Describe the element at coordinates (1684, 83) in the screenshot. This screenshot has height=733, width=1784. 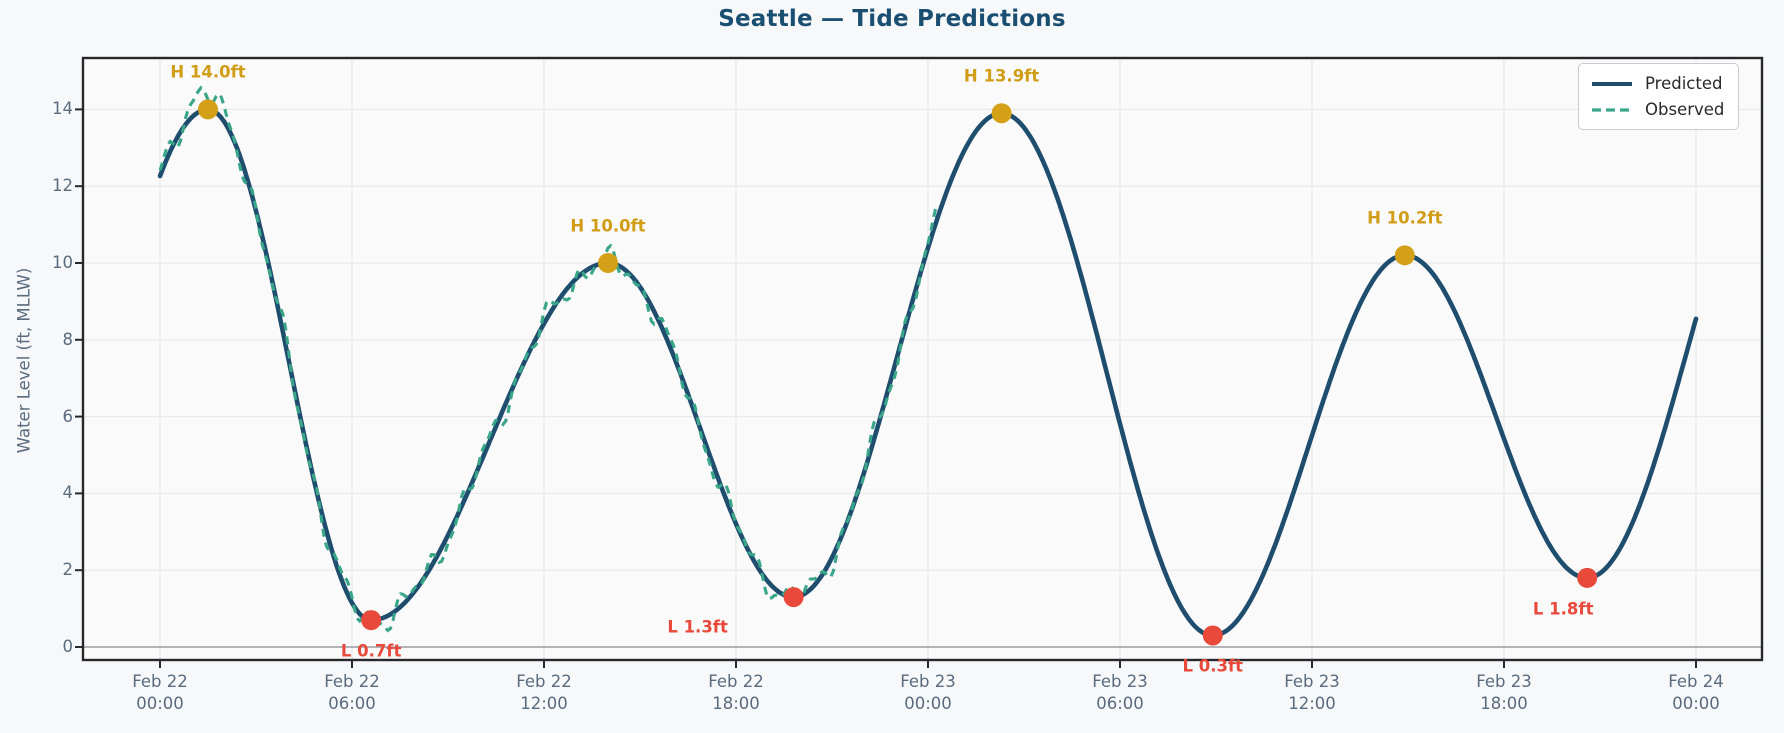
I see `legend-label: Predicted` at that location.